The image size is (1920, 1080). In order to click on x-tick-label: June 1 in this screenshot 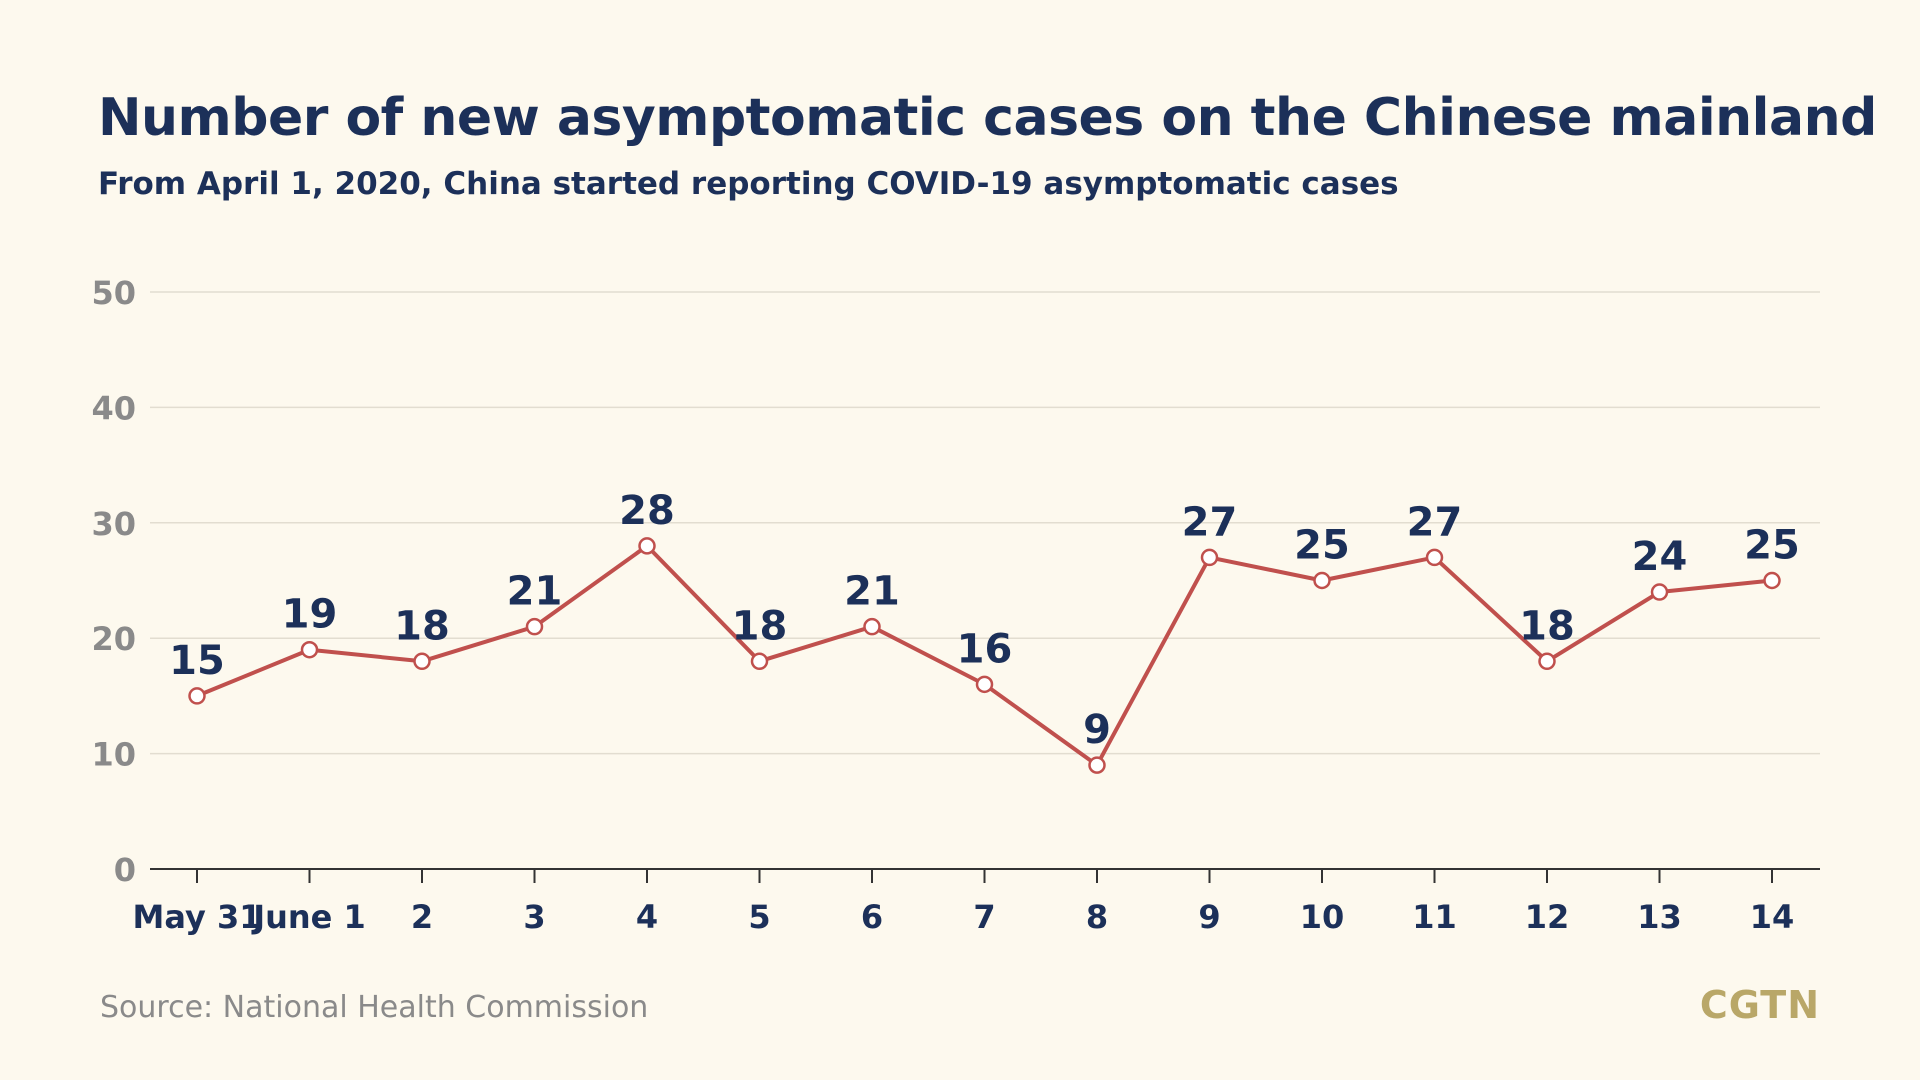, I will do `click(308, 917)`.